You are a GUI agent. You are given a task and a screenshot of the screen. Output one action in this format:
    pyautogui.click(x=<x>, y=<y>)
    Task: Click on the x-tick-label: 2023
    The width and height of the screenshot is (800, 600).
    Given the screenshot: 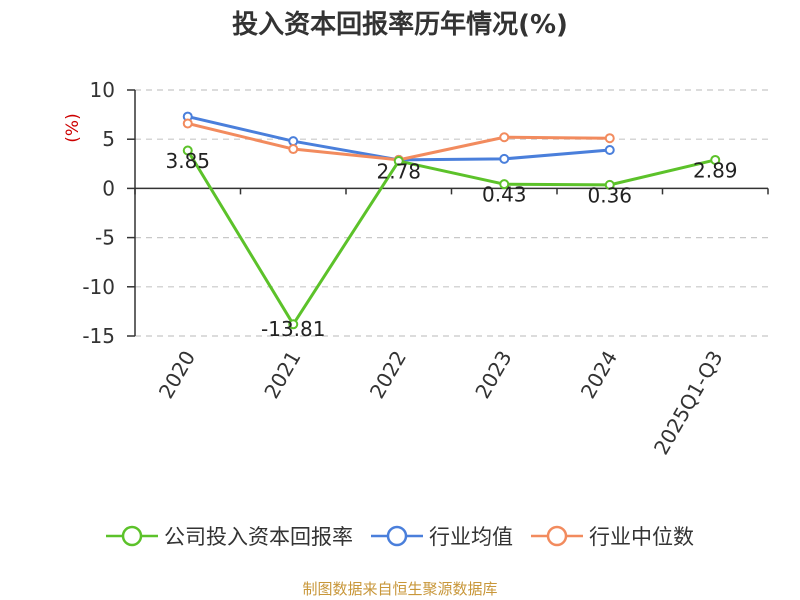 What is the action you would take?
    pyautogui.click(x=493, y=375)
    